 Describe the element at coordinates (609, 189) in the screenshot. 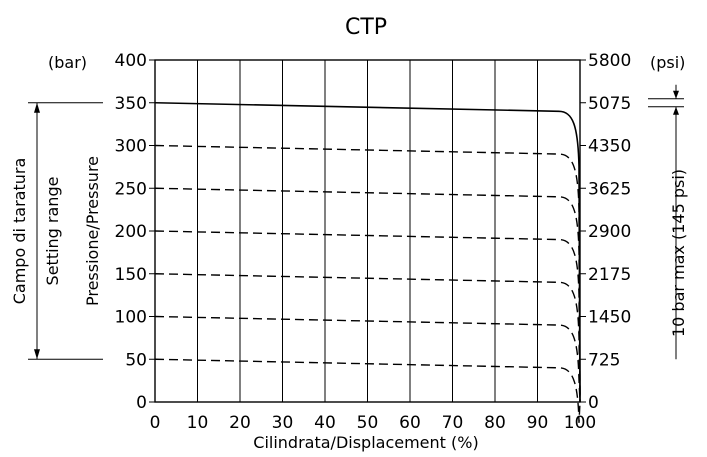

I see `y-tick-label-psi: 3625` at that location.